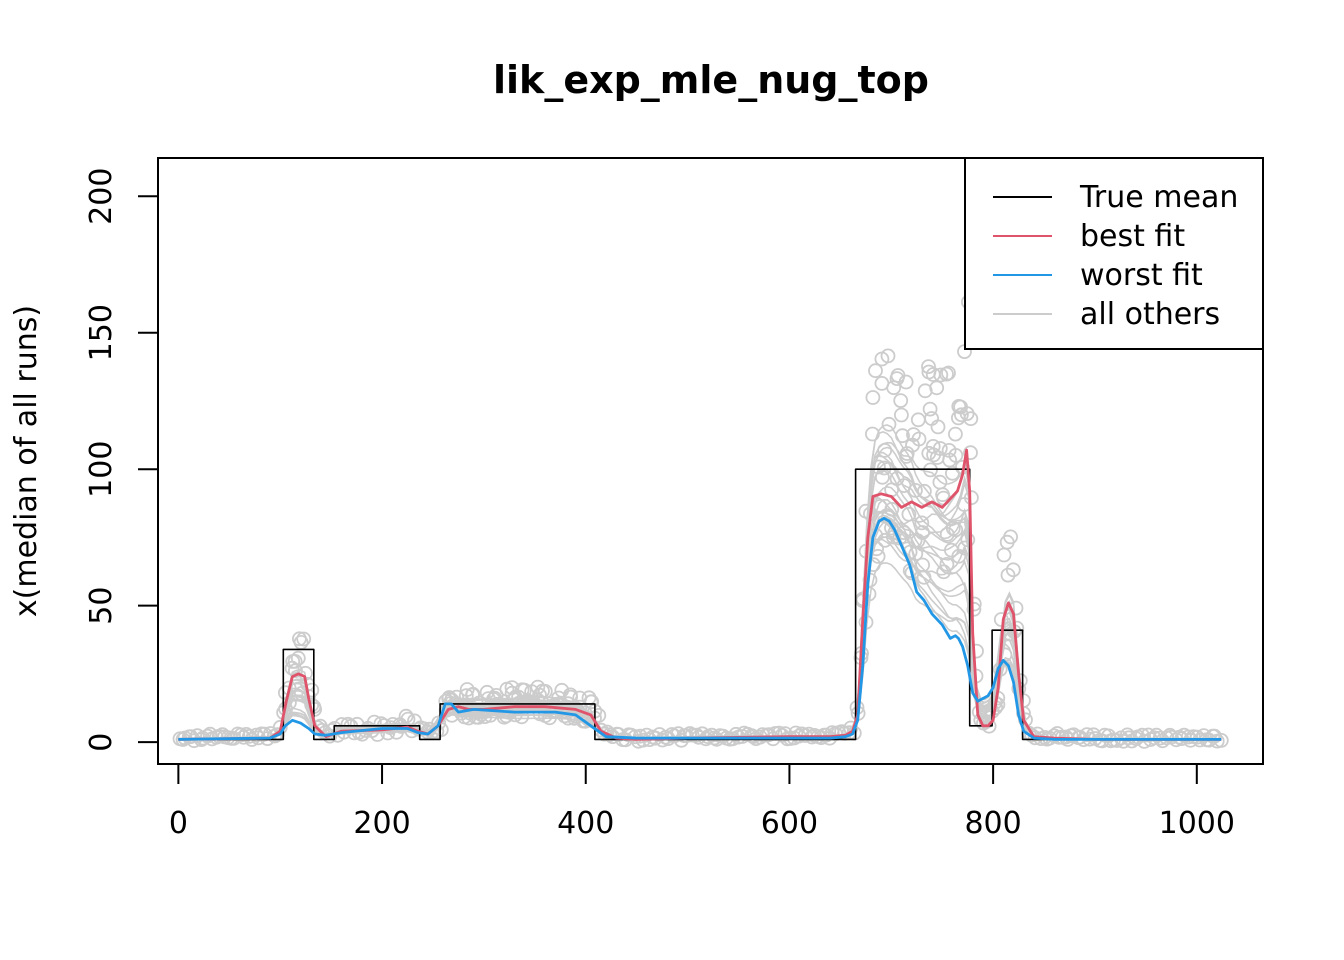 This screenshot has height=960, width=1344. I want to click on y-tick-label: 50, so click(101, 606).